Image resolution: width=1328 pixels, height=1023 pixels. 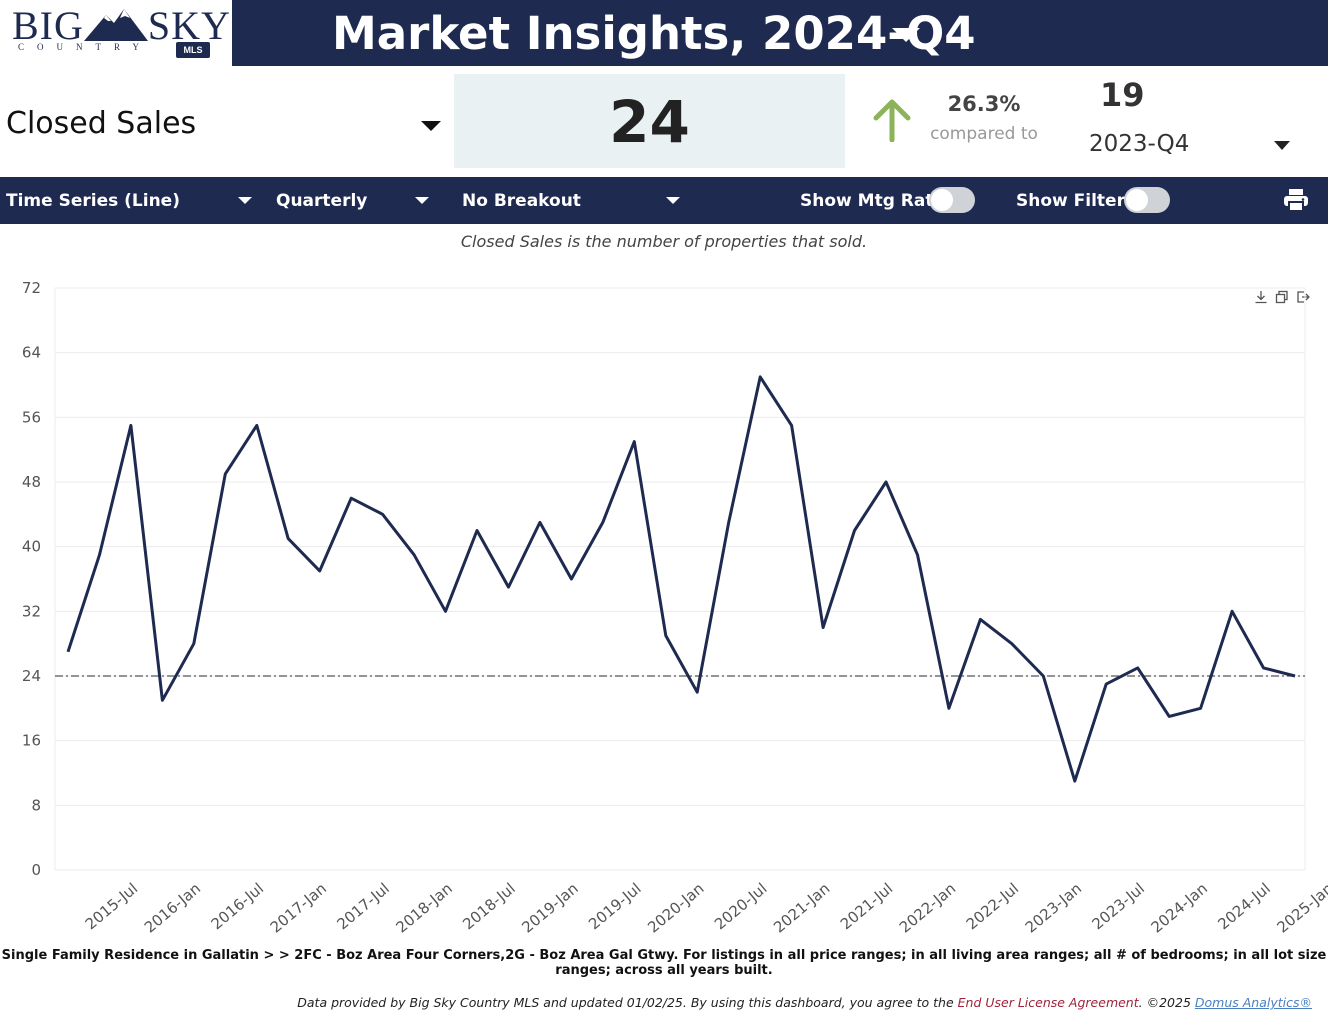 I want to click on x-tick-label: 2018-Jul, so click(x=488, y=906).